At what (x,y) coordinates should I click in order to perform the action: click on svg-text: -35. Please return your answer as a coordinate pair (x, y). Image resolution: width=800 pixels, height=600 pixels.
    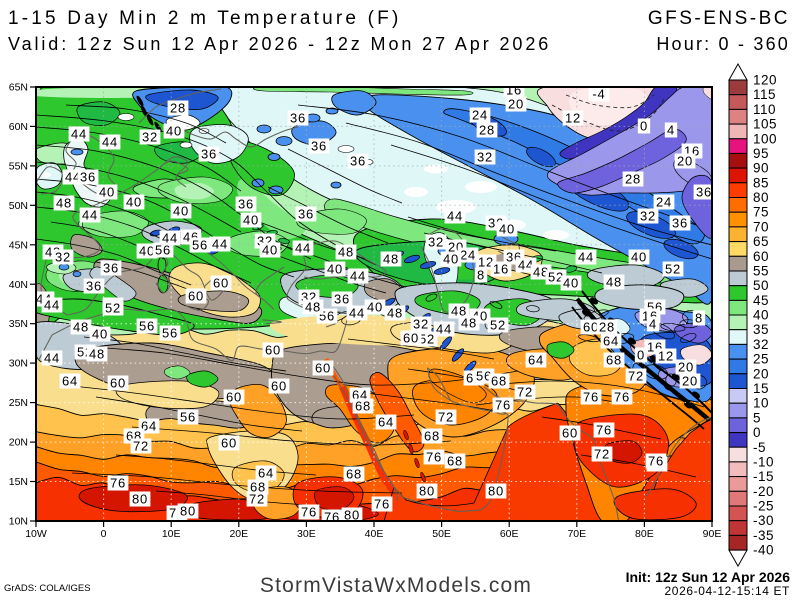
    Looking at the image, I should click on (763, 535).